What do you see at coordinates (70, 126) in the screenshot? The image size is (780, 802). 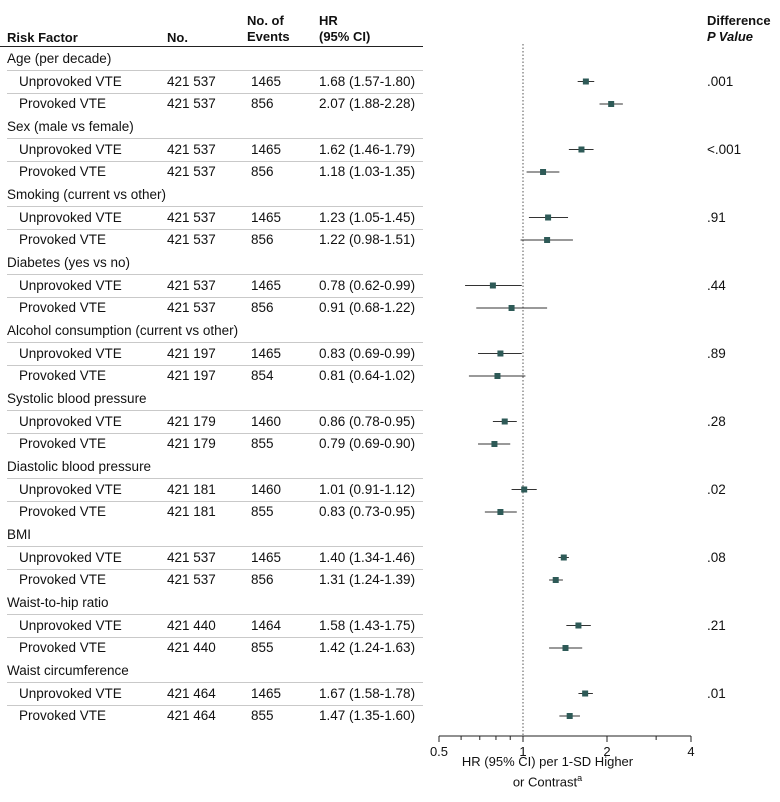 I see `group-label: Sex (male vs female)` at bounding box center [70, 126].